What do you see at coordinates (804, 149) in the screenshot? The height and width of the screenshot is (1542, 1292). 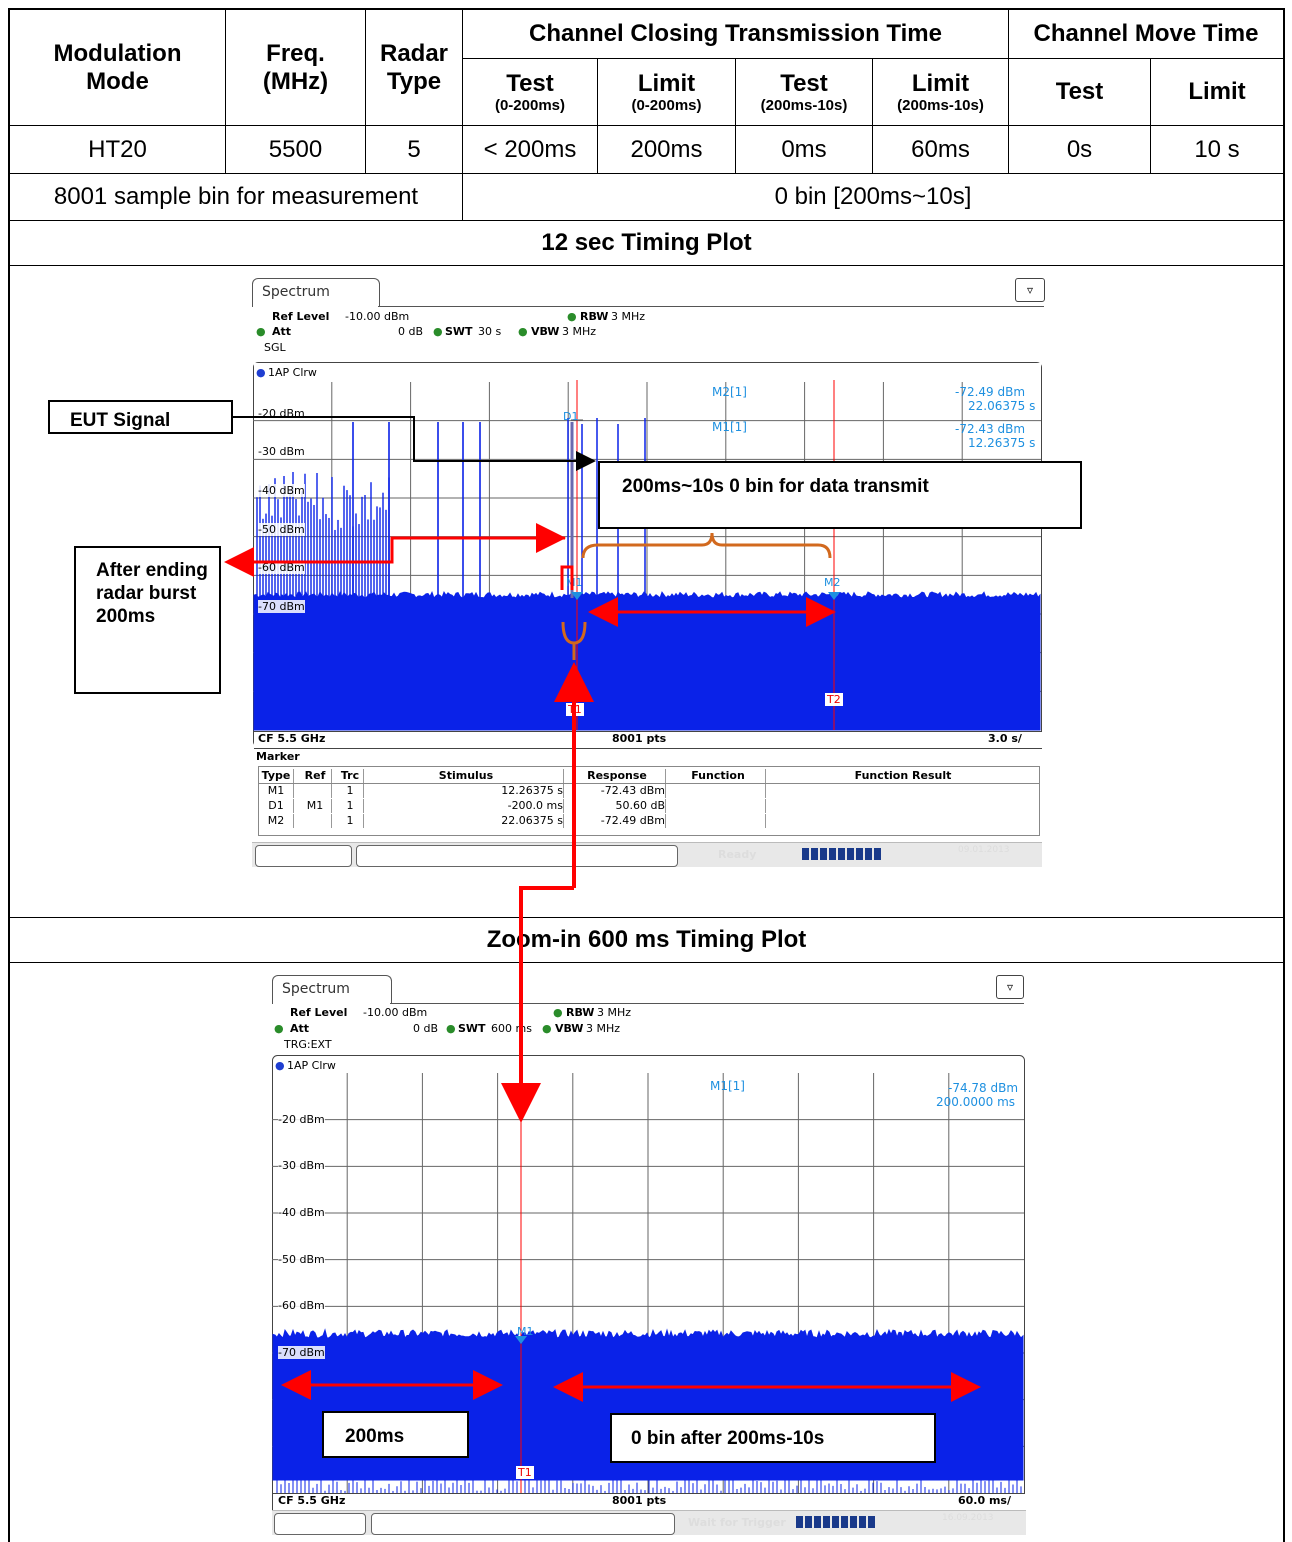 I see `cell-test-long: 0ms` at bounding box center [804, 149].